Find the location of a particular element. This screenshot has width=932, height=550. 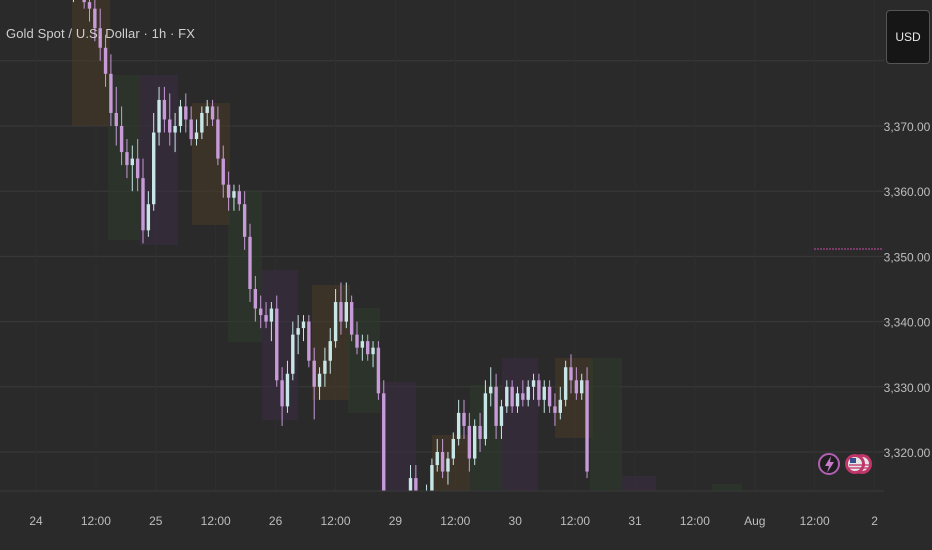

price-tick-label: 3,350.00 is located at coordinates (907, 257).